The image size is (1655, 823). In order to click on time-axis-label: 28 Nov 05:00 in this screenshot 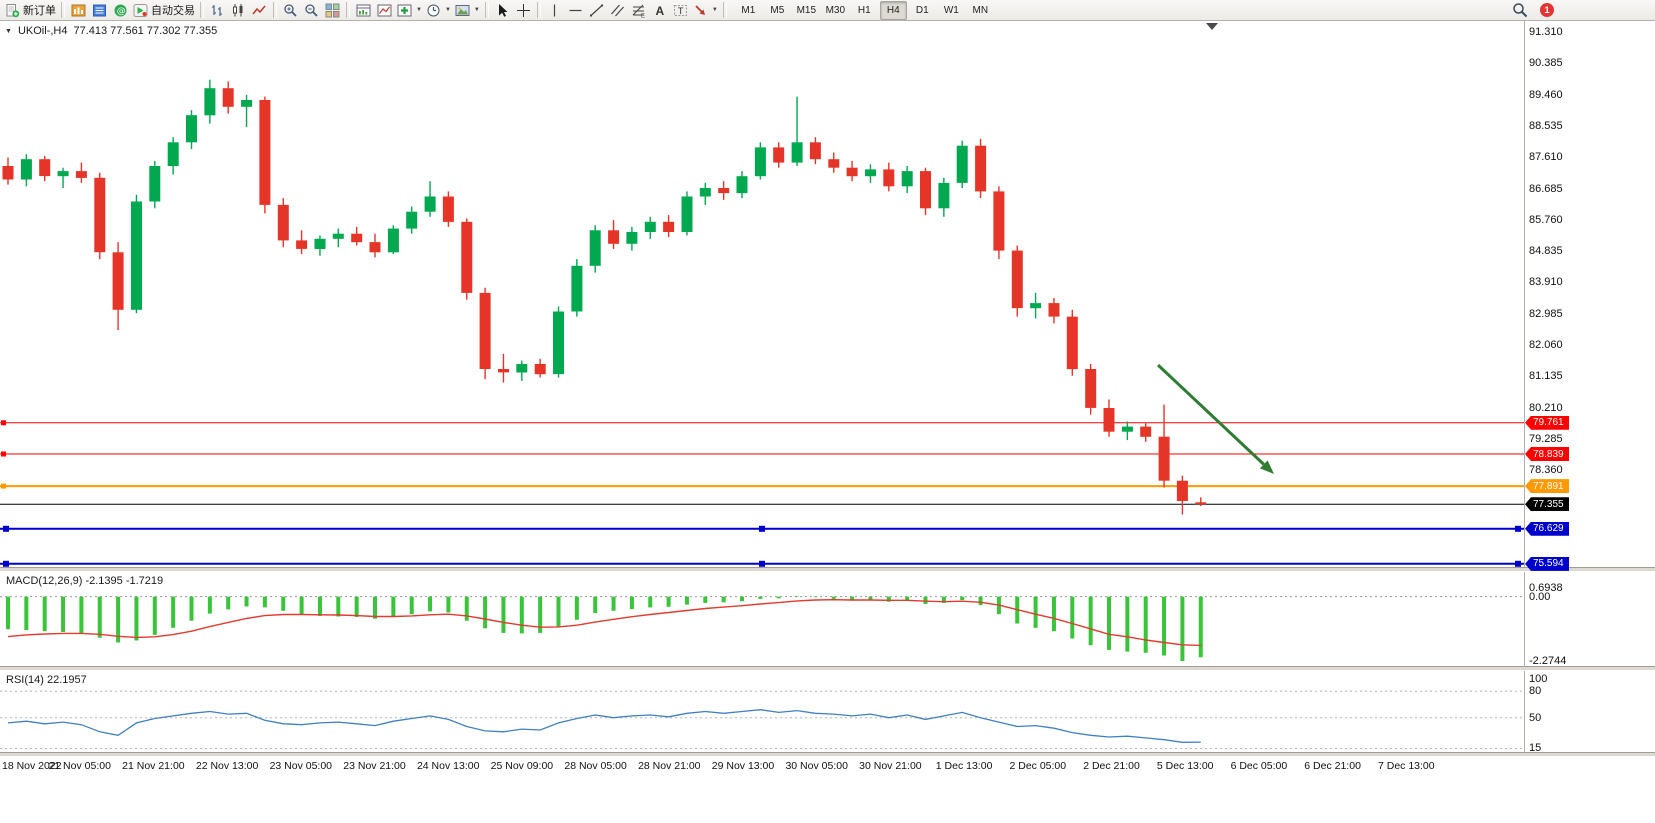, I will do `click(595, 766)`.